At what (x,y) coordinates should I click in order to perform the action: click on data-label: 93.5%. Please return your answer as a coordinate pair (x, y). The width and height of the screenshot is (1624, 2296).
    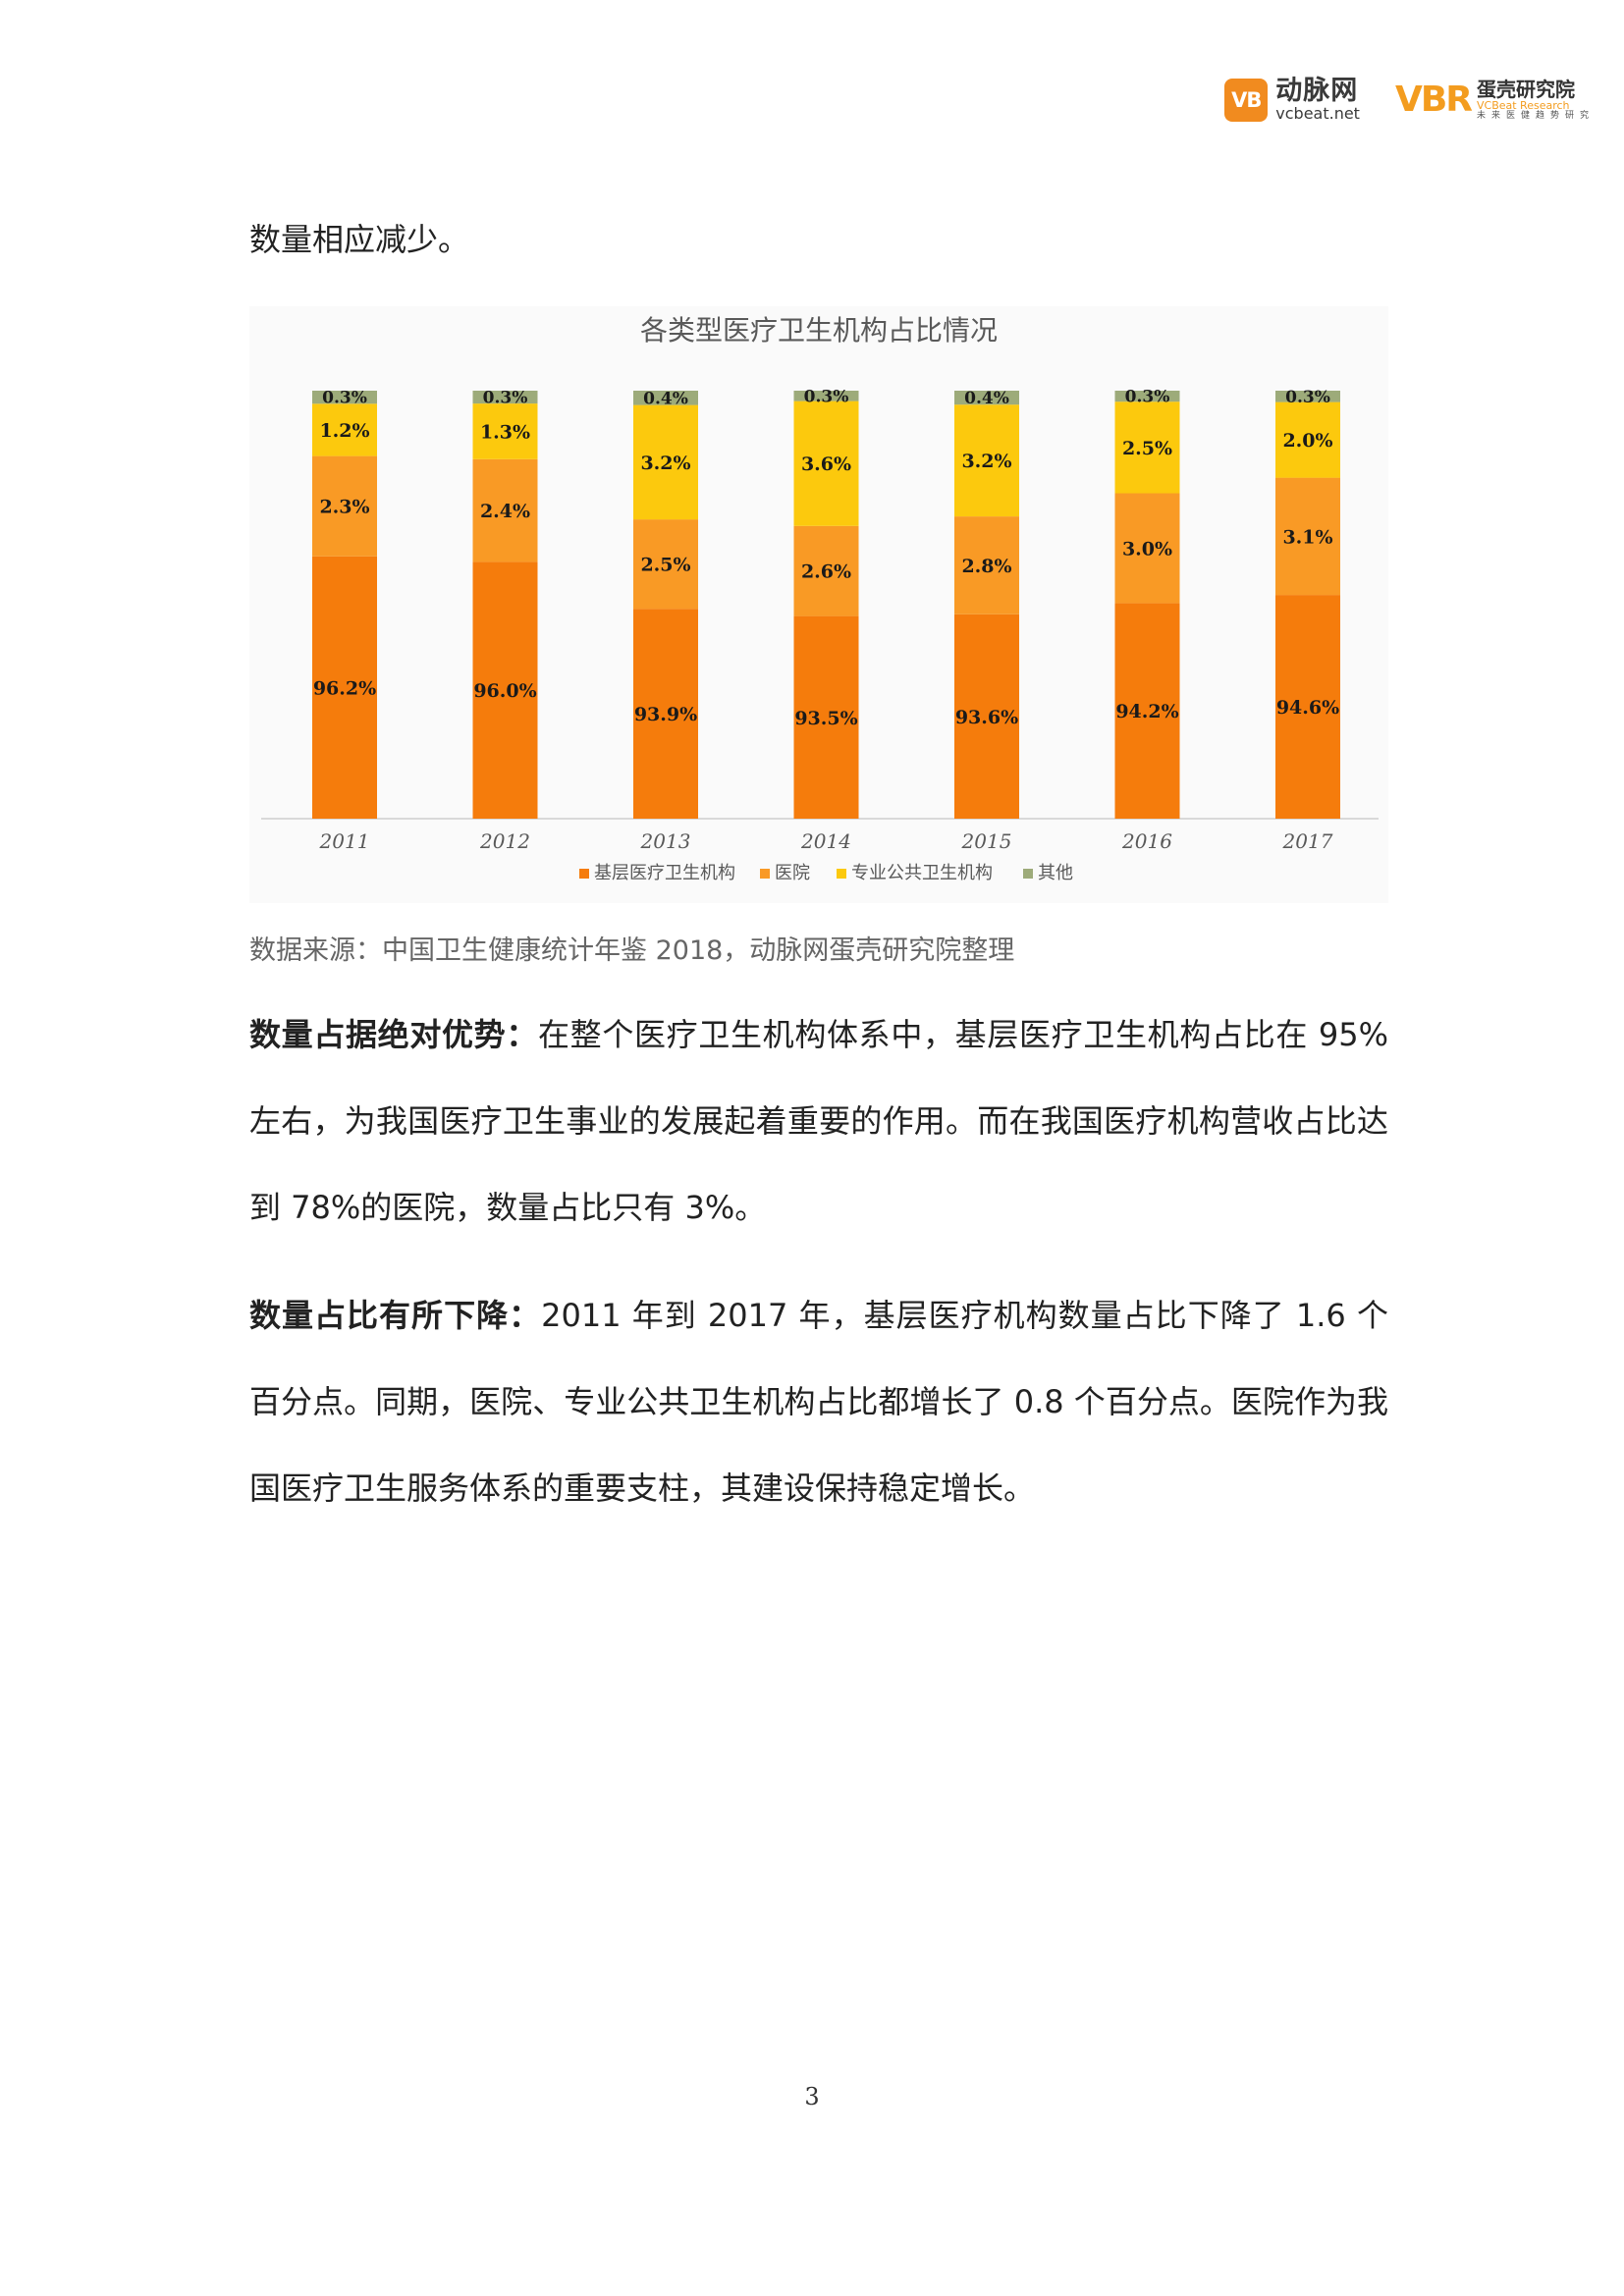
    Looking at the image, I should click on (825, 719).